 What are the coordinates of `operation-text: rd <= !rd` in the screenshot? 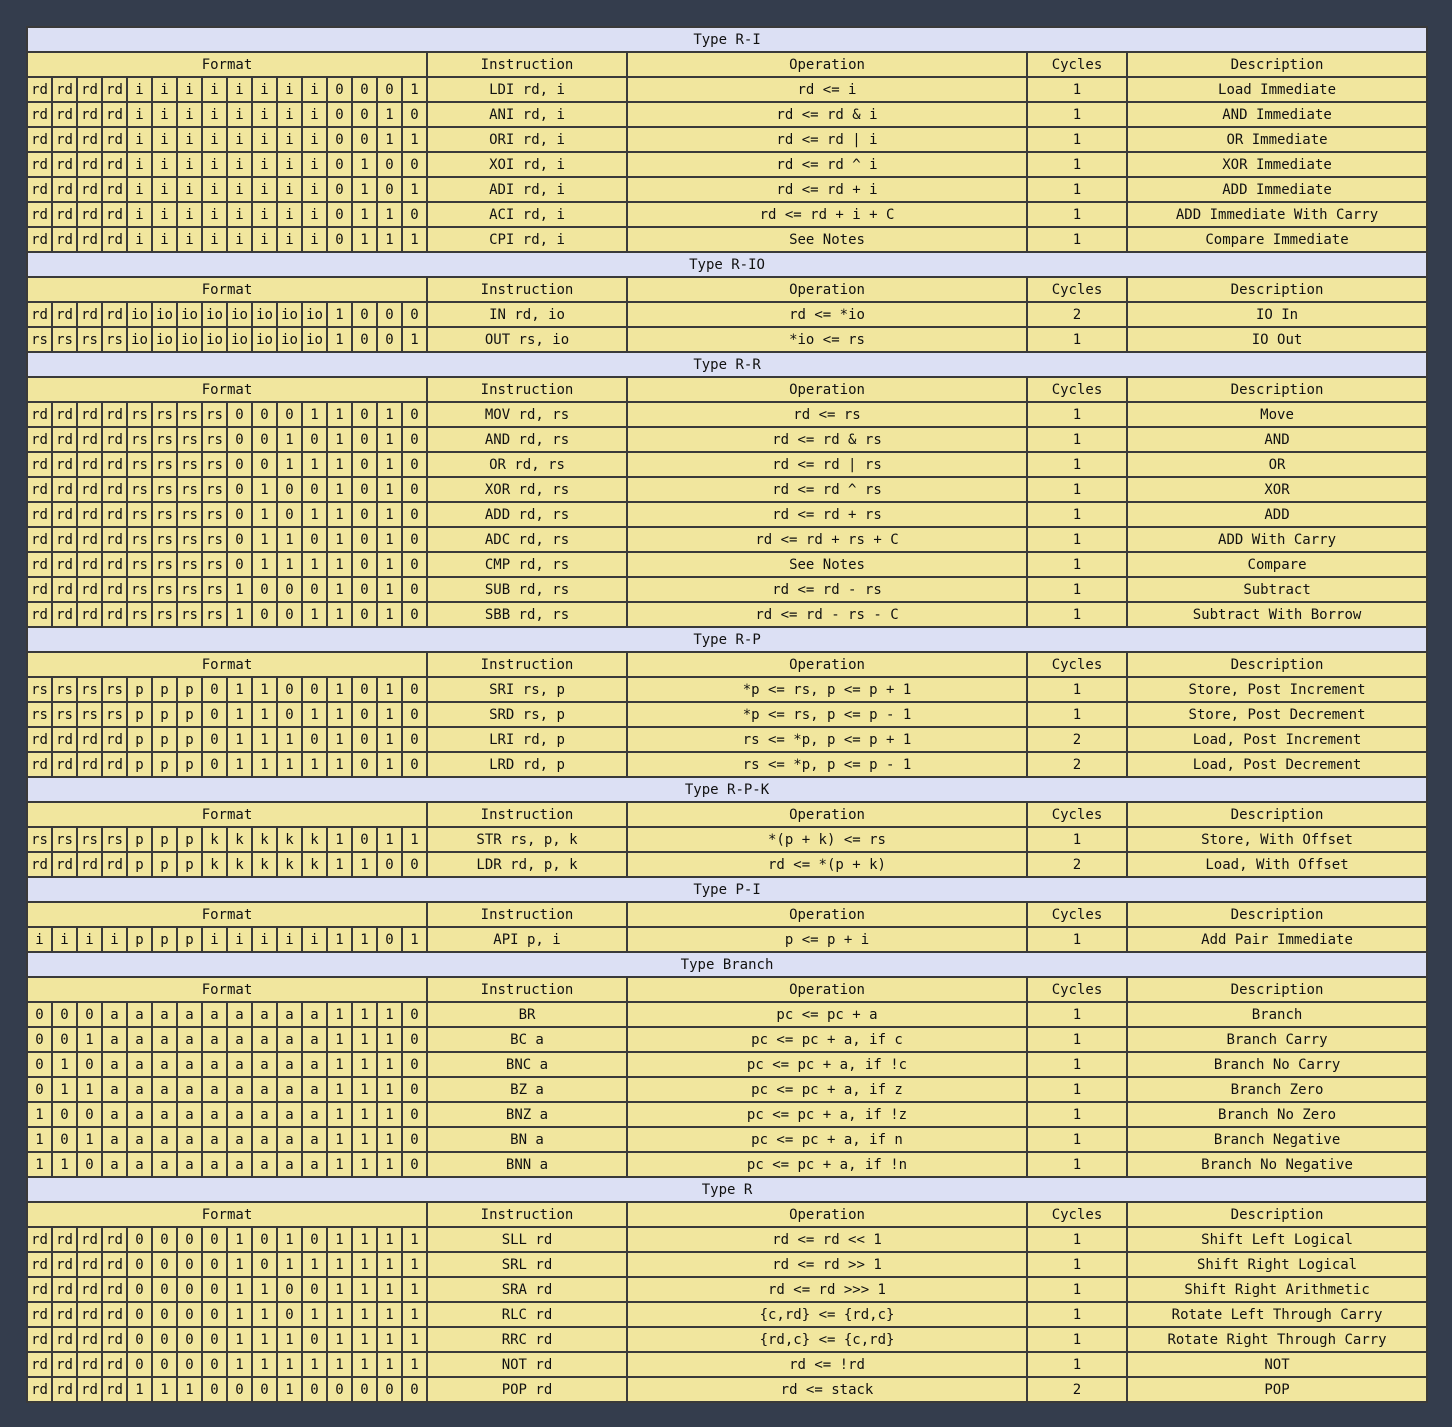 It's located at (827, 1364).